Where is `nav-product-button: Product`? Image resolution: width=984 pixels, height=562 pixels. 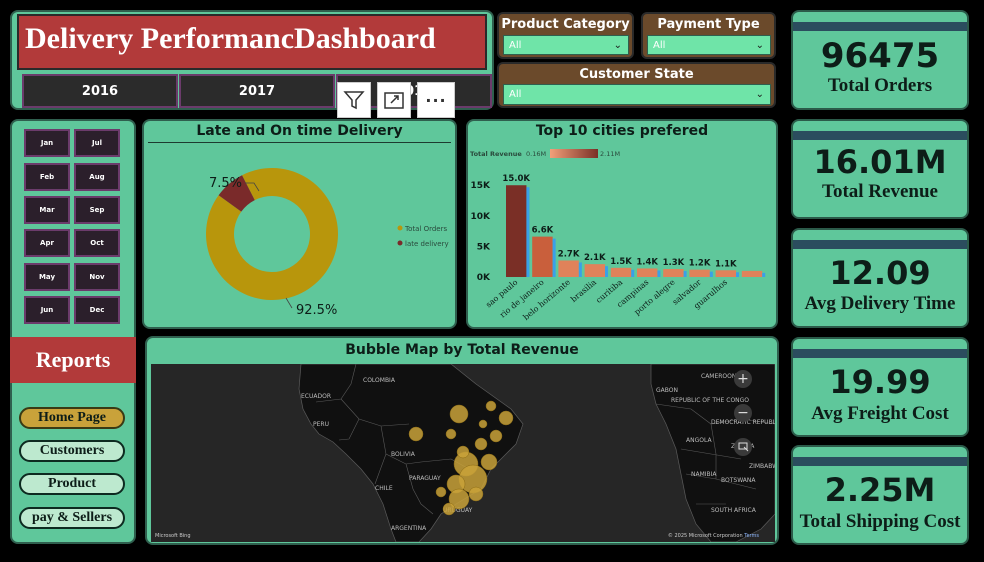 nav-product-button: Product is located at coordinates (72, 484).